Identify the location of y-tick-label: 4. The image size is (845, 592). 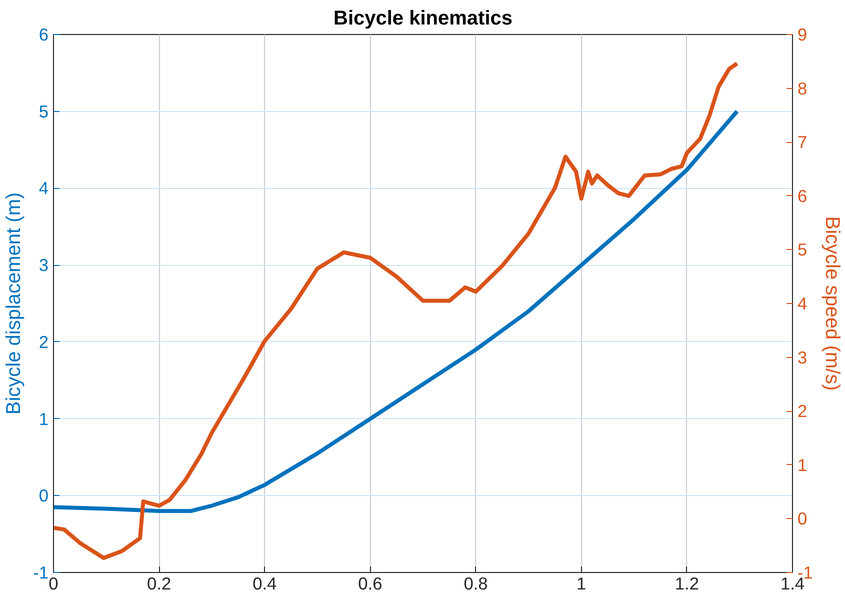
(43, 188).